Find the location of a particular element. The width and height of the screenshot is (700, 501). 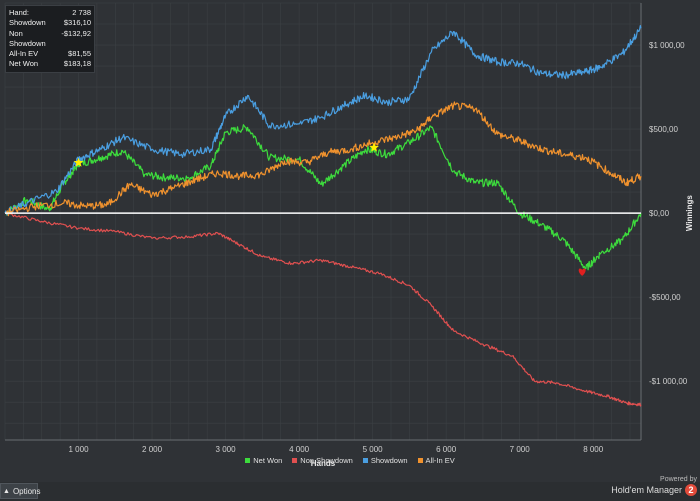

options-button: ▲ Options is located at coordinates (20, 491).